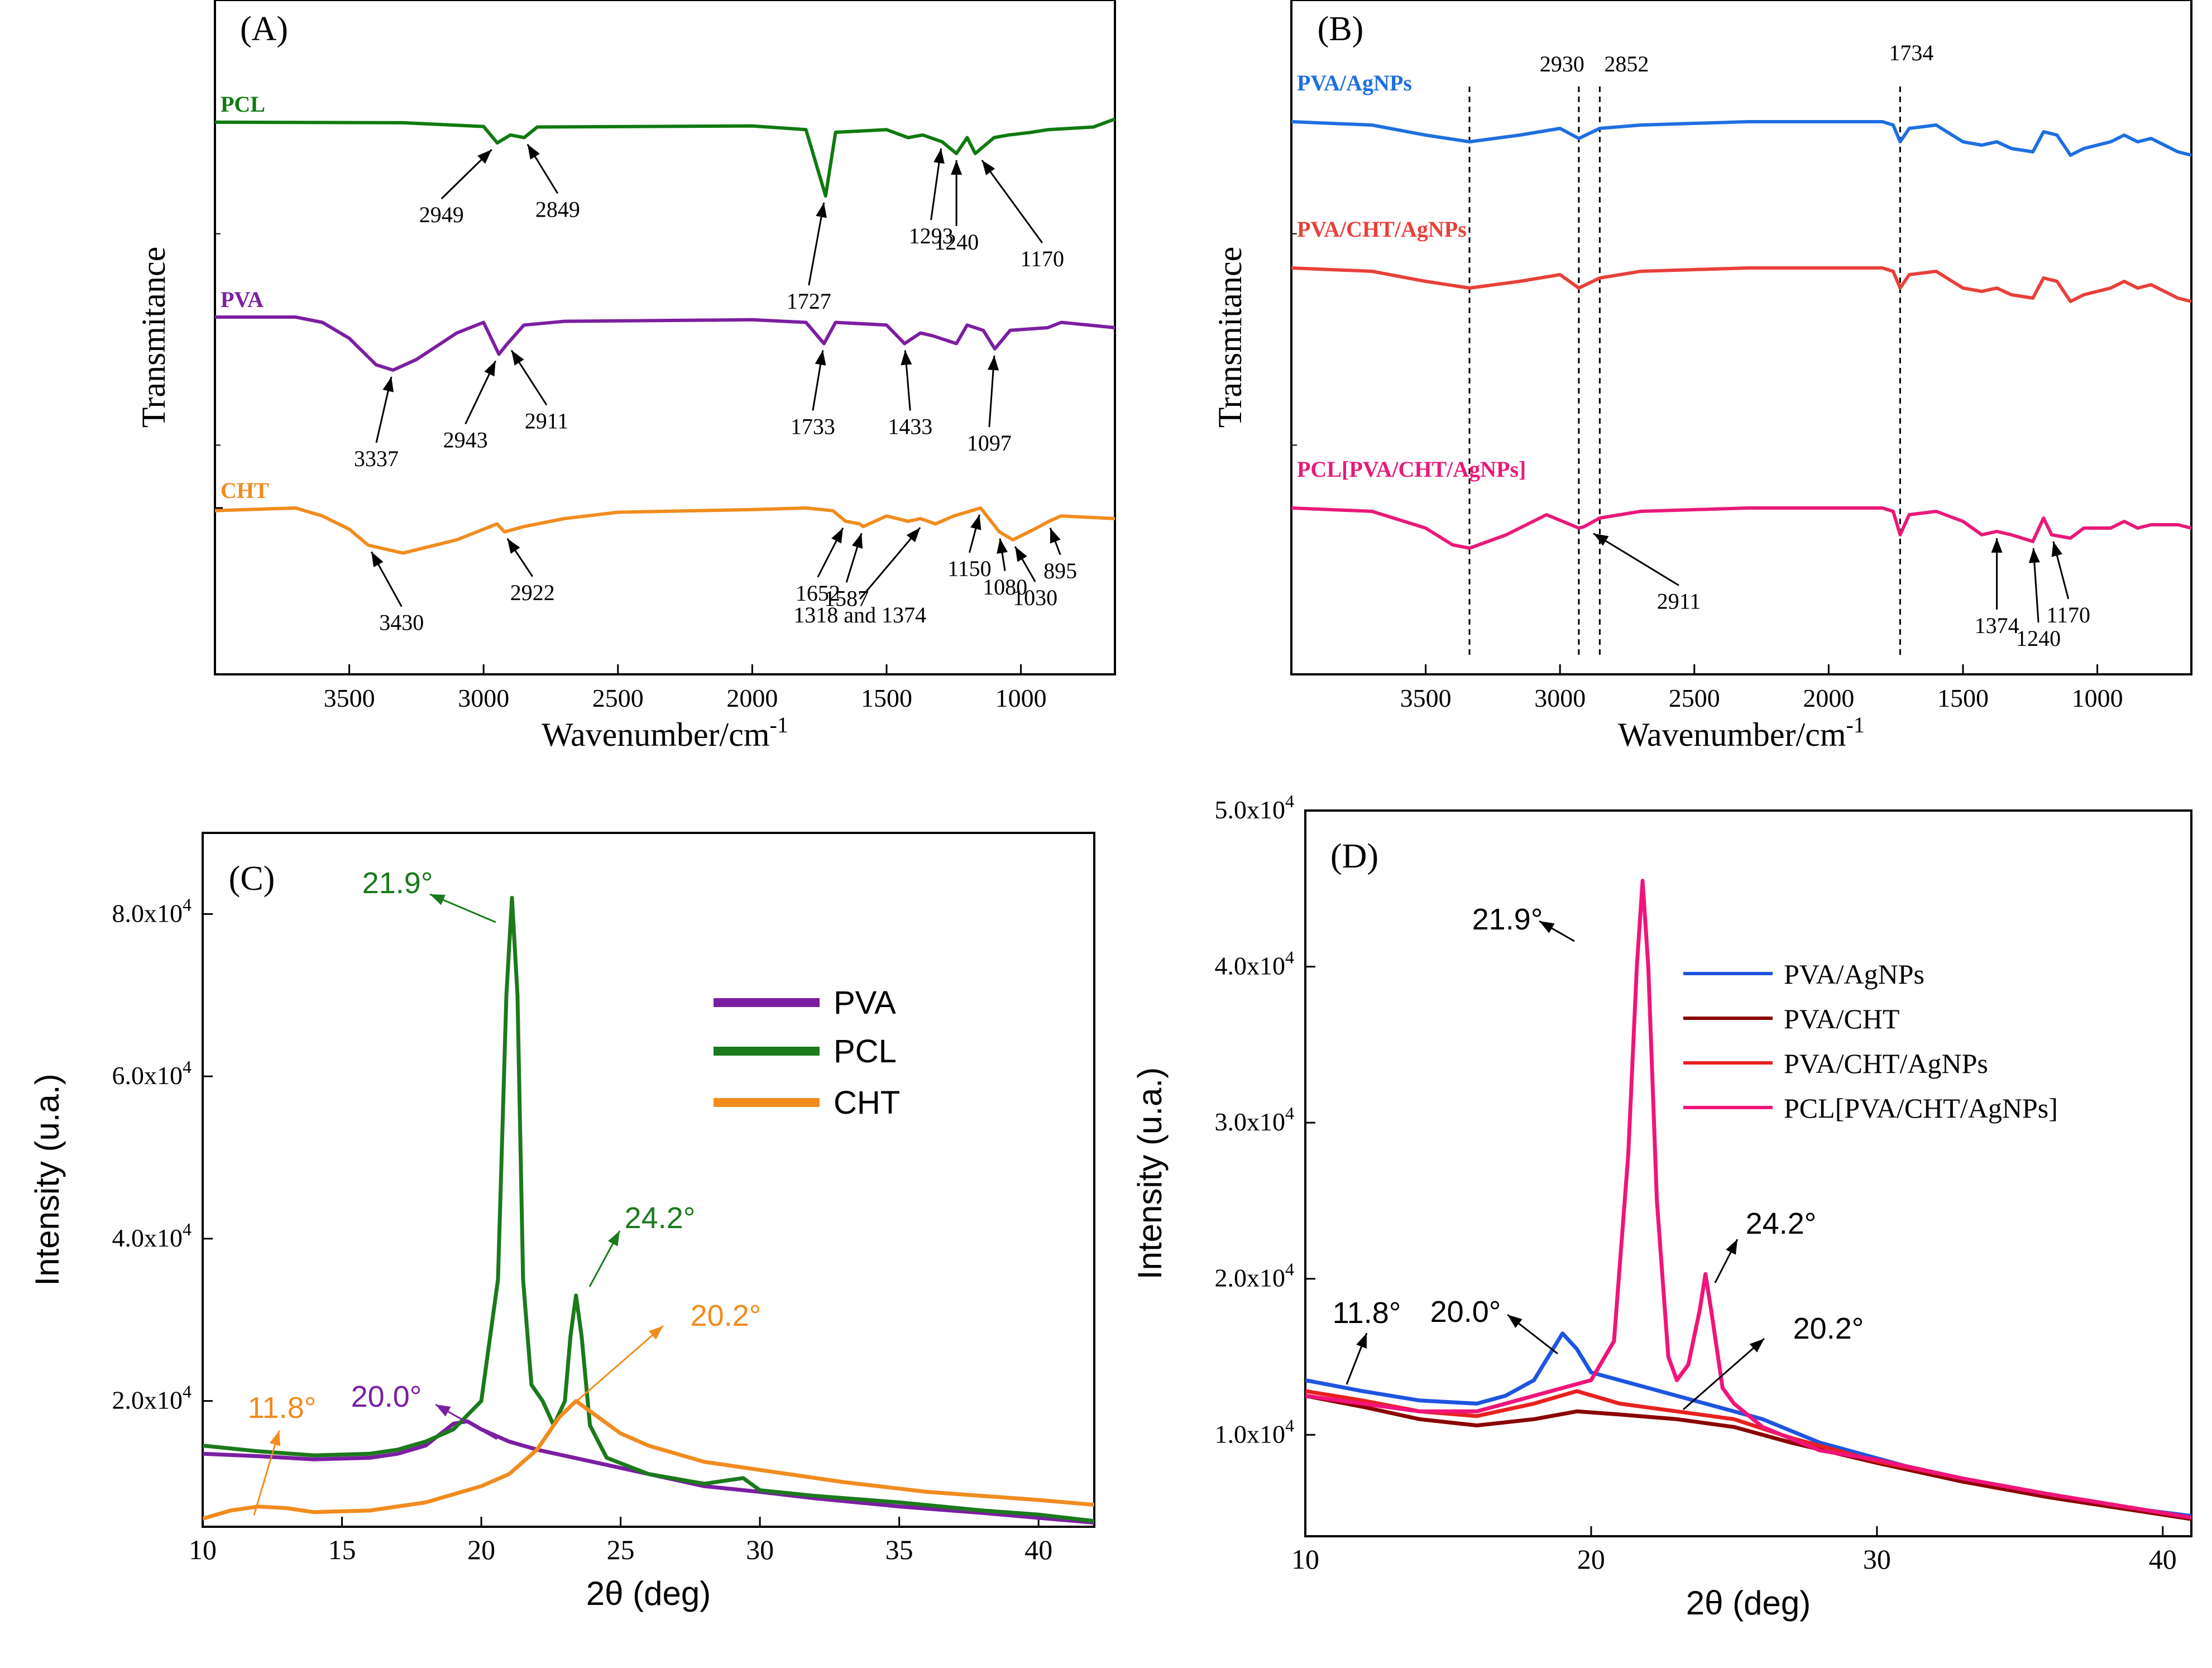  What do you see at coordinates (910, 426) in the screenshot?
I see `peak-label: 1433` at bounding box center [910, 426].